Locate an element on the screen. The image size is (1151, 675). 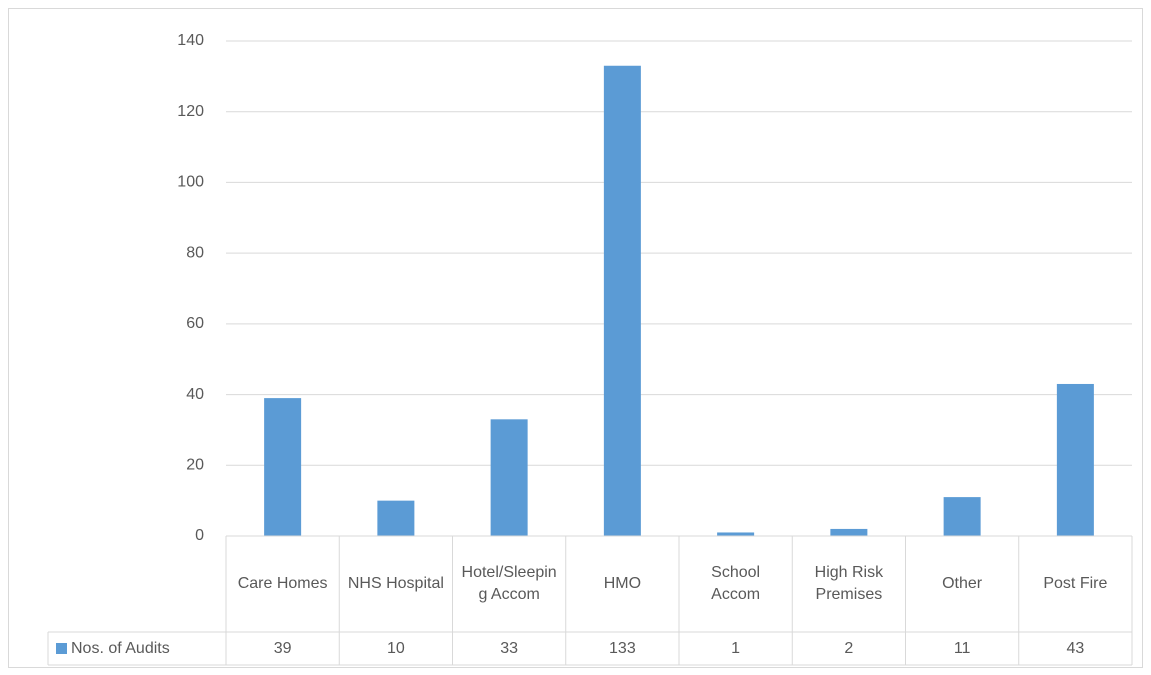
table-value: 1 is located at coordinates (736, 648).